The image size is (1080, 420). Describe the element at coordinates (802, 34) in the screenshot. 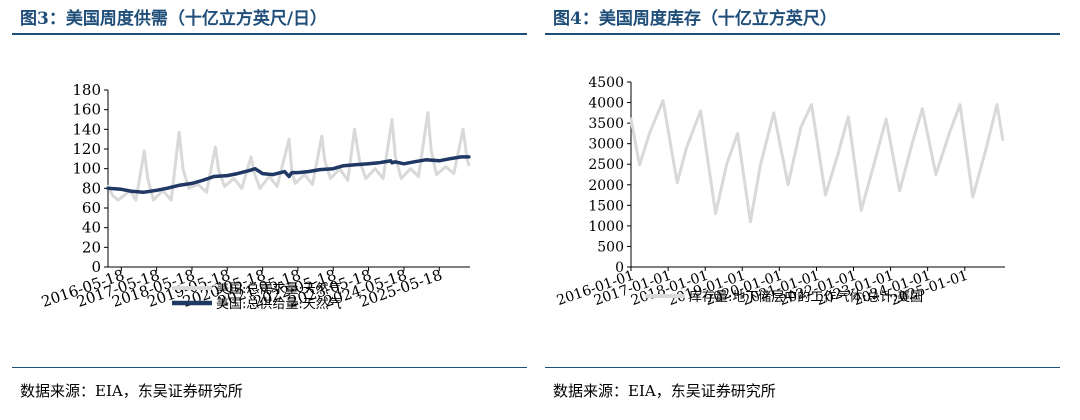

I see `figure-4-top-rule` at that location.